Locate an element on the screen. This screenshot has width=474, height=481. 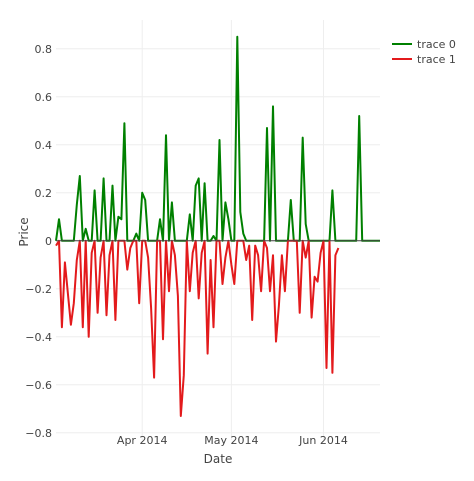
y-axis-title: Price is located at coordinates (24, 231).